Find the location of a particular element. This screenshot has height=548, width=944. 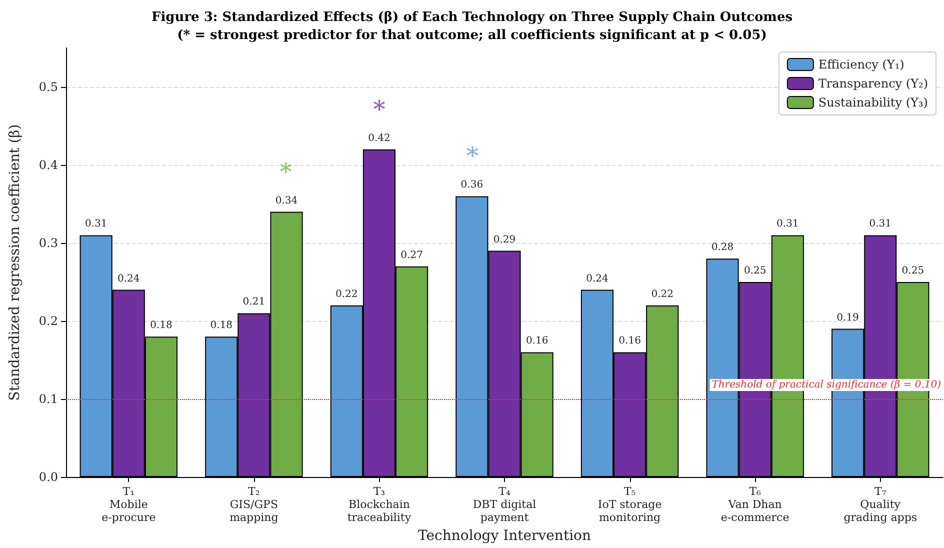

x-tick-label: T₅ IoT storage monitoring is located at coordinates (630, 504).